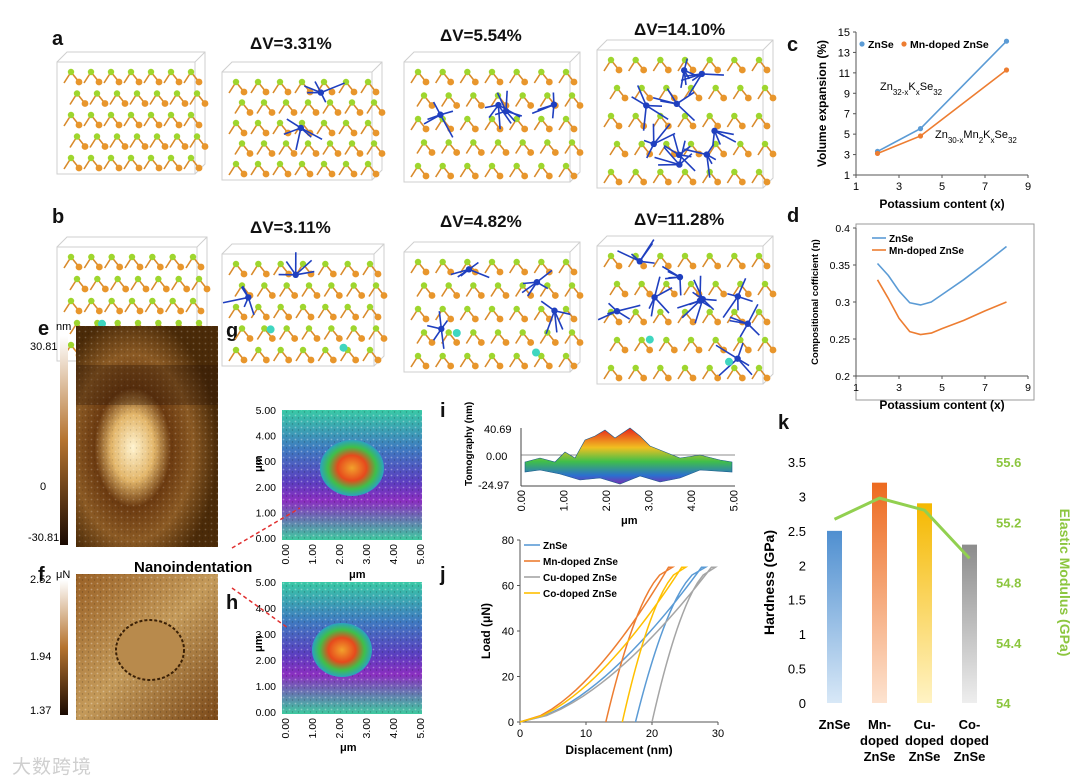 Image resolution: width=1080 pixels, height=782 pixels. Describe the element at coordinates (43, 487) in the screenshot. I see `scale-e-mid: 0` at that location.